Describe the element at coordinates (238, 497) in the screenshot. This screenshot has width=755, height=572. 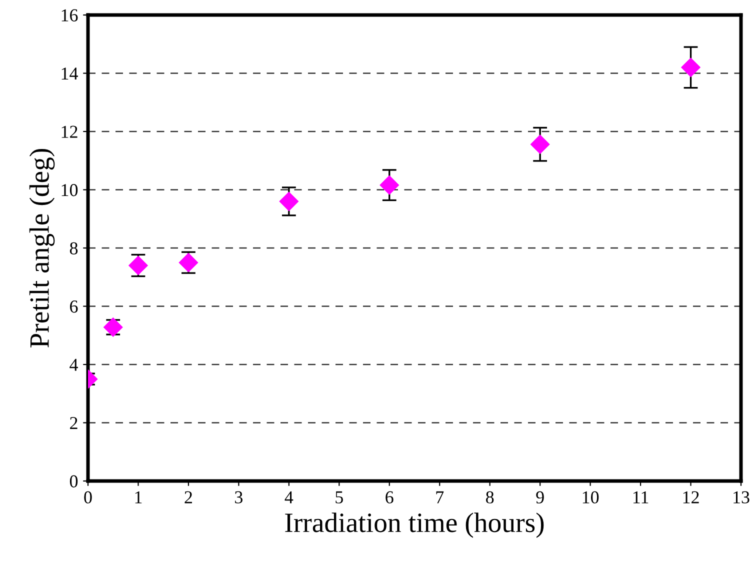
I see `x-tick-label: 3` at that location.